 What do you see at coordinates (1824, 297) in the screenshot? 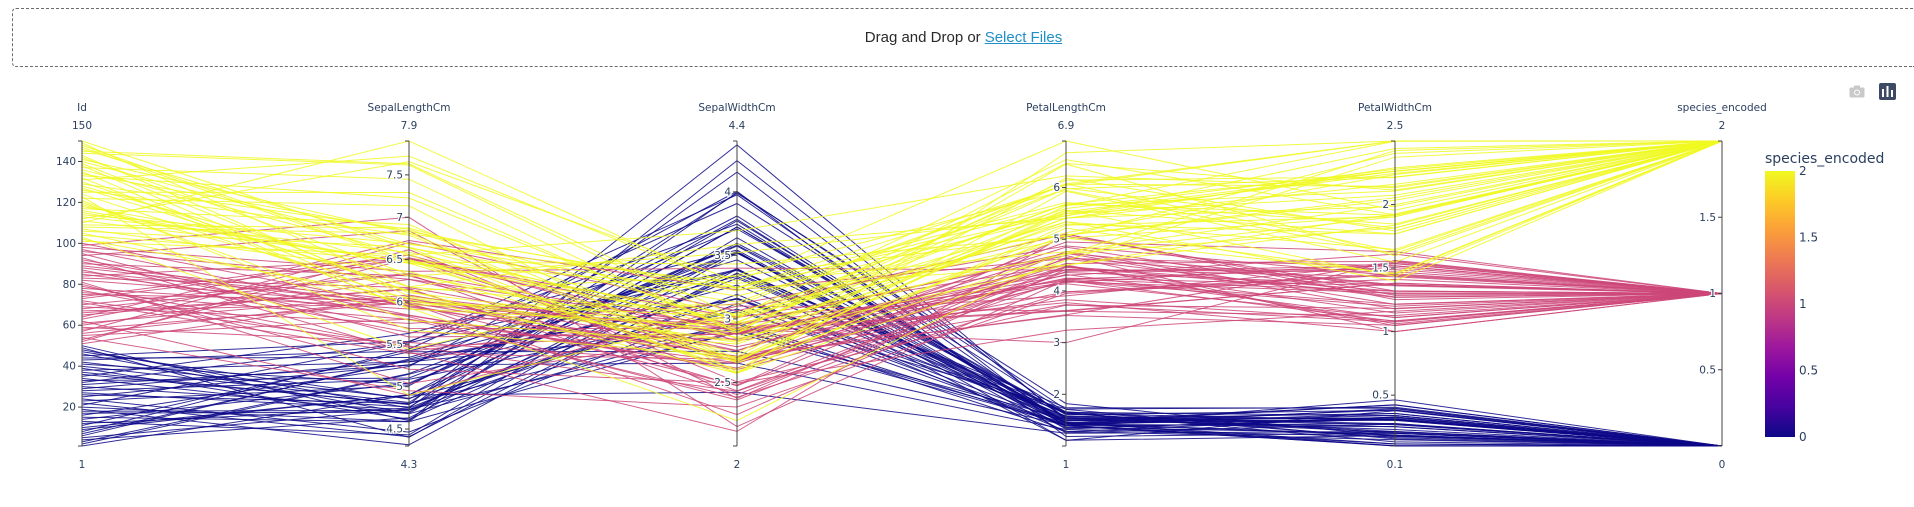
I see `colorbar: species_encoded 0 0.5 1 1.5 2` at bounding box center [1824, 297].